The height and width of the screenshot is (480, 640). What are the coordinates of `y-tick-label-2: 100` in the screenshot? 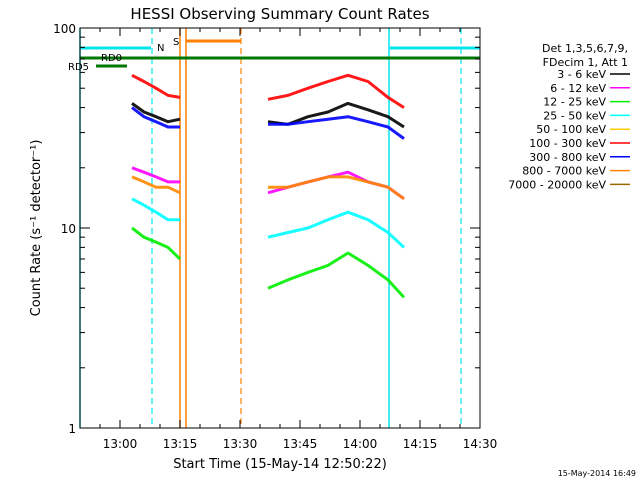 It's located at (64, 29).